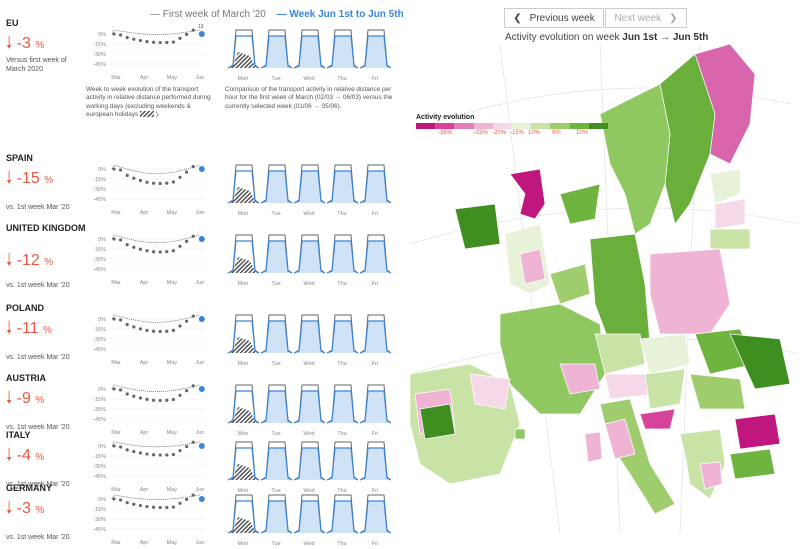  What do you see at coordinates (149, 410) in the screenshot?
I see `weekly-chart: 0% -15% -30% -45% Mar Apr May Jun` at bounding box center [149, 410].